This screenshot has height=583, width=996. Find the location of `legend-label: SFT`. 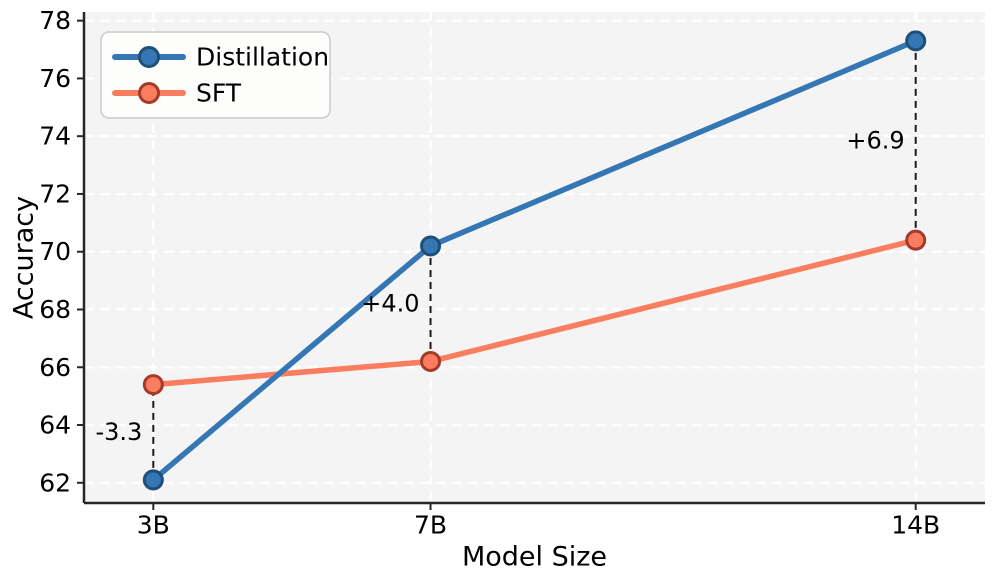

legend-label: SFT is located at coordinates (219, 93).